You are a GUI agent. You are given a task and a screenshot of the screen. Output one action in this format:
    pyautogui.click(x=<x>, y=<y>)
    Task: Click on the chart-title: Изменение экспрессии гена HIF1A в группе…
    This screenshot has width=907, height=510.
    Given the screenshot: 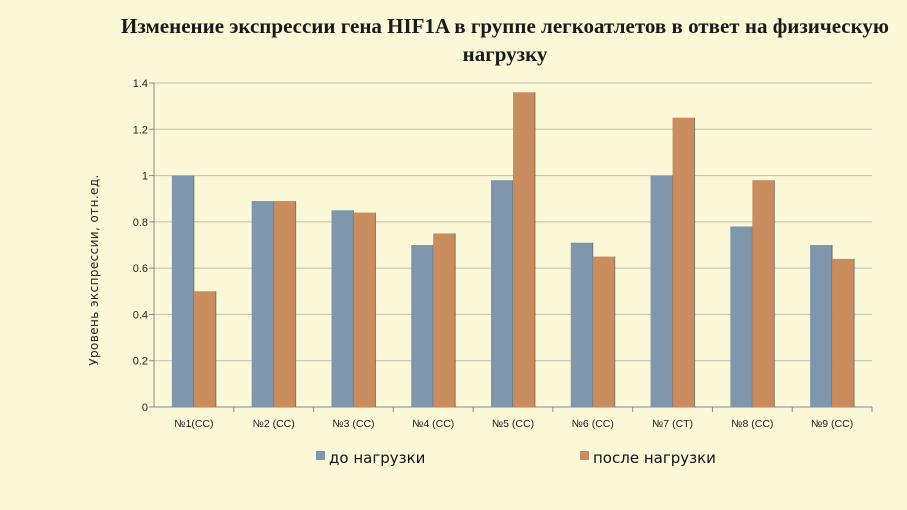 What is the action you would take?
    pyautogui.click(x=505, y=40)
    